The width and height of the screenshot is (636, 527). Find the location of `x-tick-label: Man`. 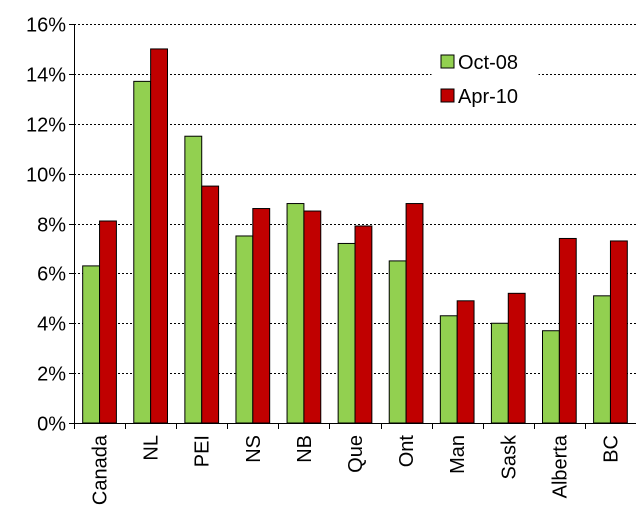

x-tick-label: Man is located at coordinates (458, 454).